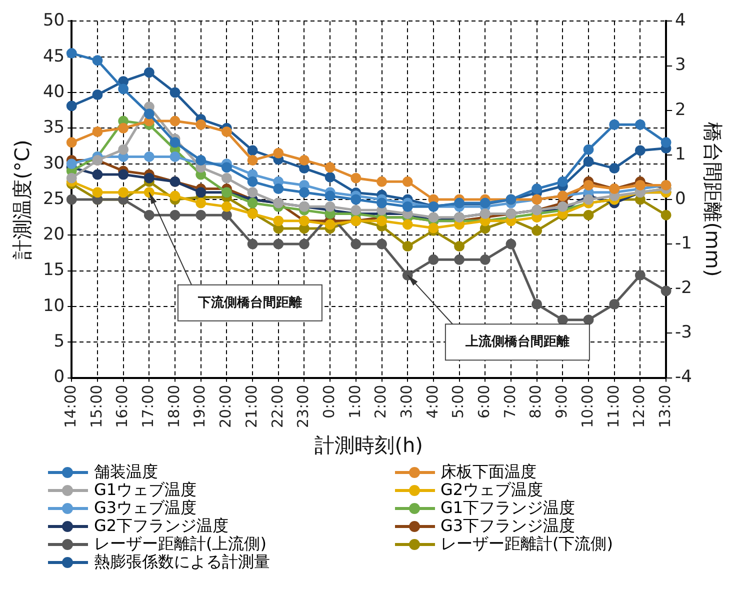  What do you see at coordinates (53, 270) in the screenshot?
I see `y-tick-label: 15` at bounding box center [53, 270].